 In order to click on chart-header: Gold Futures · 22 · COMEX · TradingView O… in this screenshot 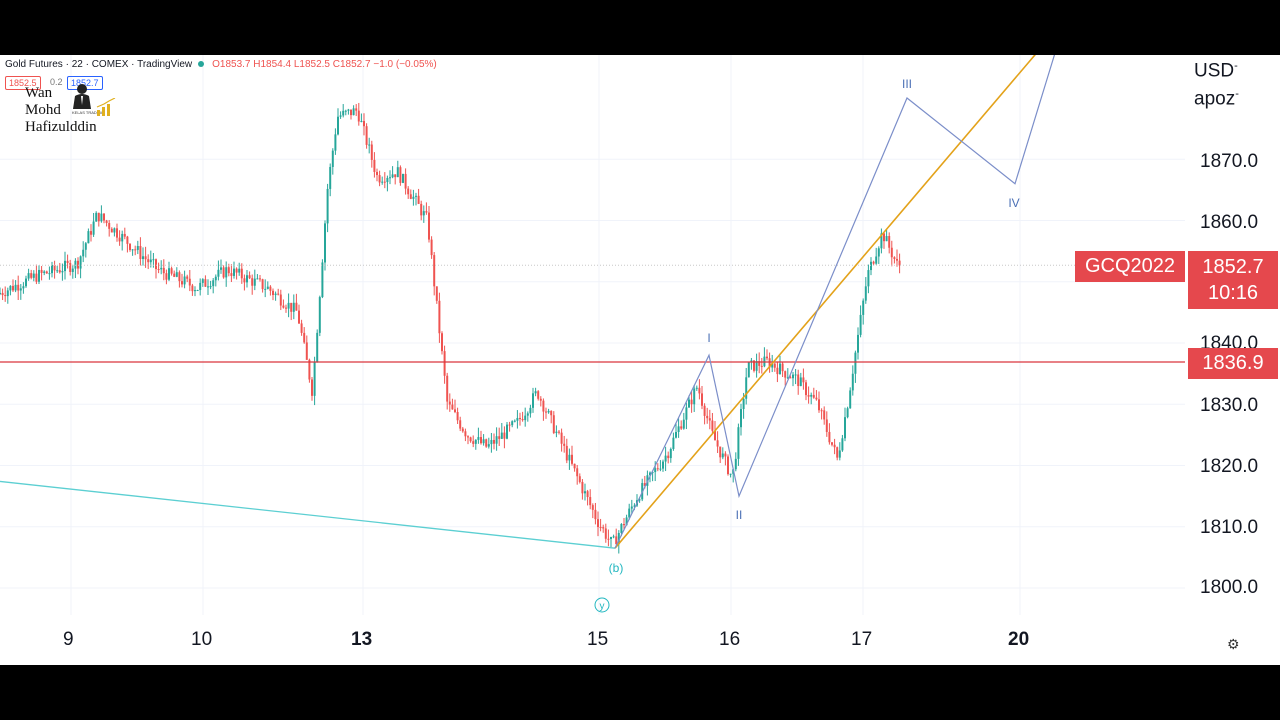, I will do `click(221, 64)`.